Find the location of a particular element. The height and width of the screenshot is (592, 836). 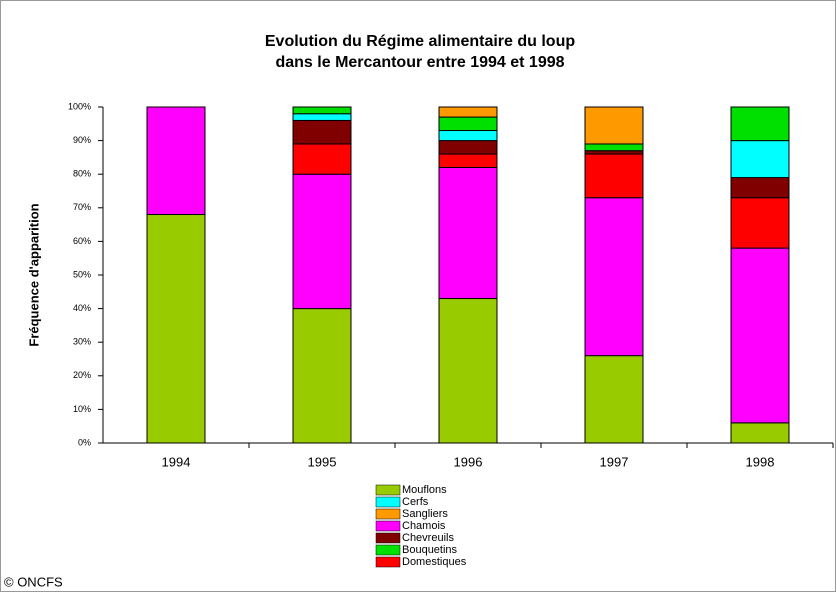

legend-label: Mouflons is located at coordinates (424, 490).